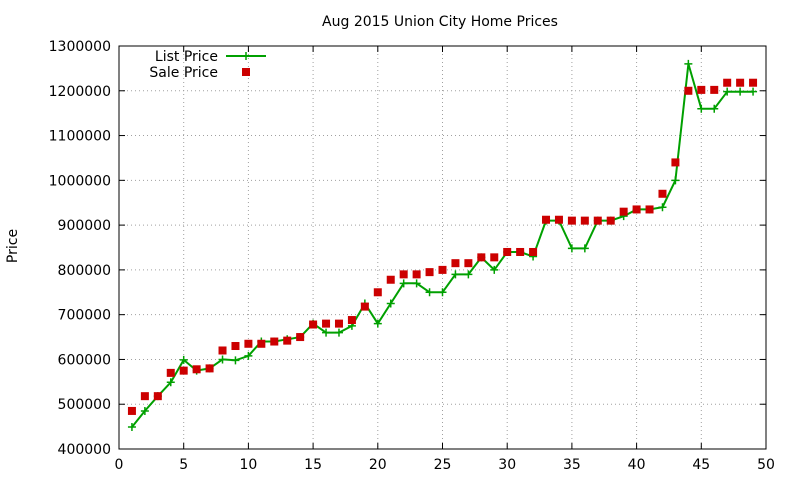 The image size is (800, 480). Describe the element at coordinates (246, 72) in the screenshot. I see `legend-square-marker` at that location.